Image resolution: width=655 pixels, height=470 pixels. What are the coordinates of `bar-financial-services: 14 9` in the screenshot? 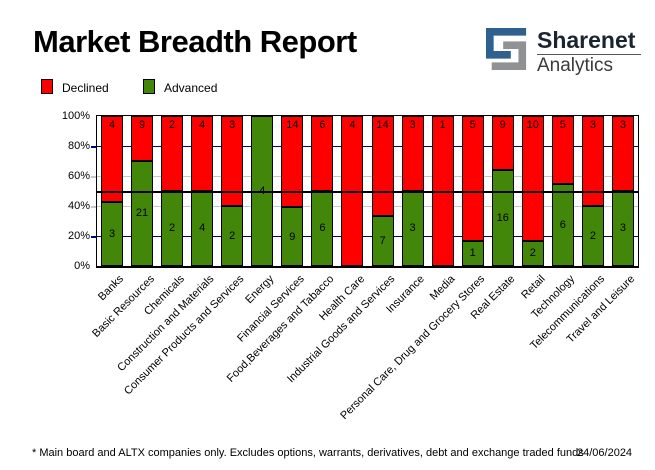 It's located at (292, 191).